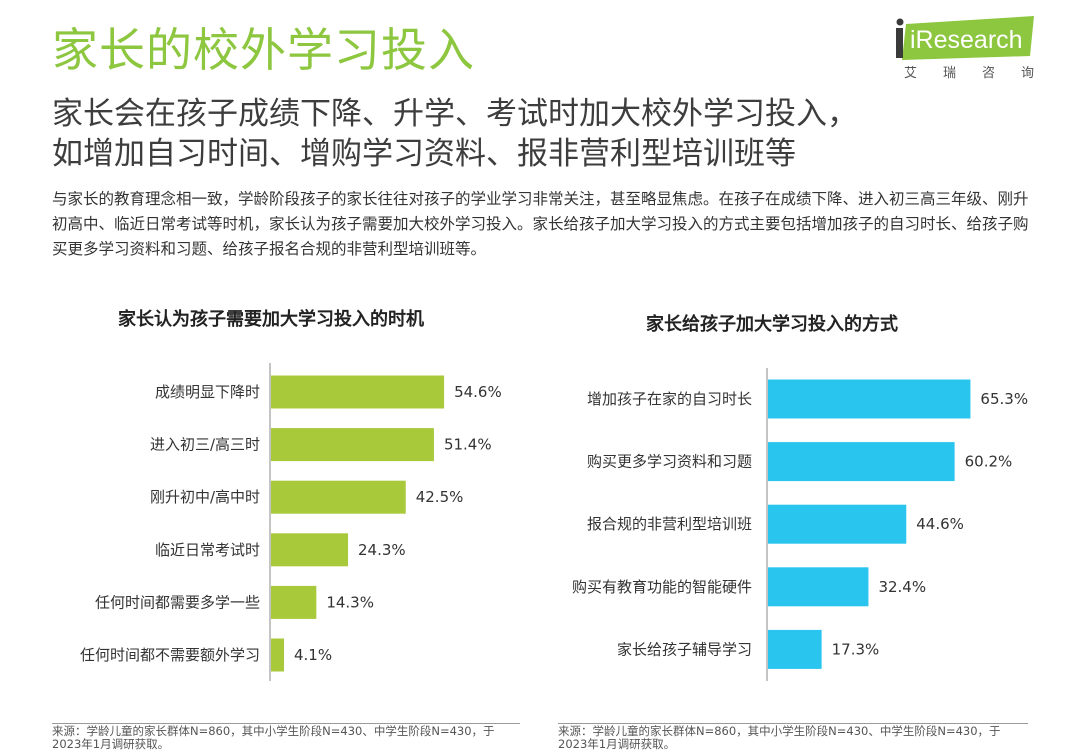 This screenshot has width=1080, height=755. What do you see at coordinates (440, 497) in the screenshot?
I see `data-label: 42.5%` at bounding box center [440, 497].